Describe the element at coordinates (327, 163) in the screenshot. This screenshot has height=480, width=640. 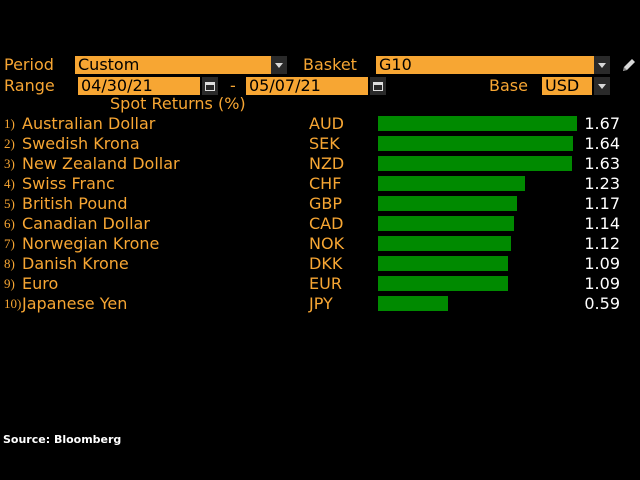
I see `currency-code: NZD` at that location.